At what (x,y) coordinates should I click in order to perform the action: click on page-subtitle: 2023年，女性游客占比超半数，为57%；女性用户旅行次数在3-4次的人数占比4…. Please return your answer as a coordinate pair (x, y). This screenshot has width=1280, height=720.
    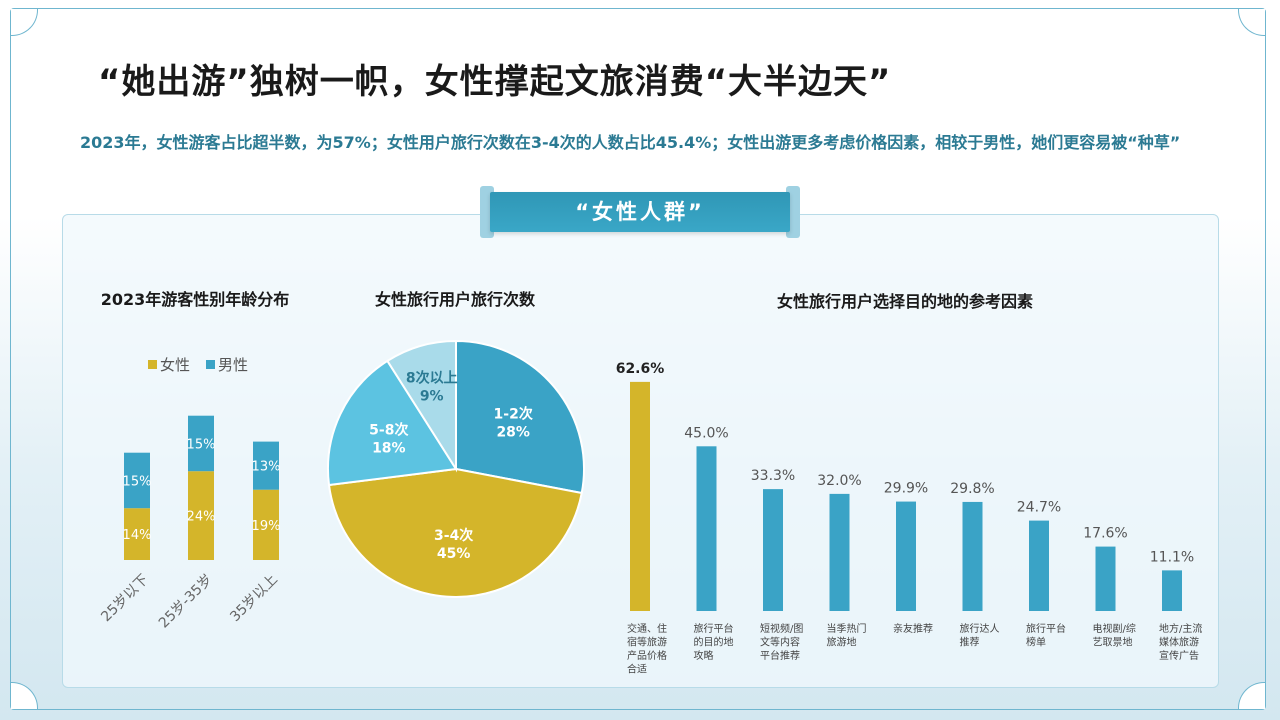
    Looking at the image, I should click on (630, 142).